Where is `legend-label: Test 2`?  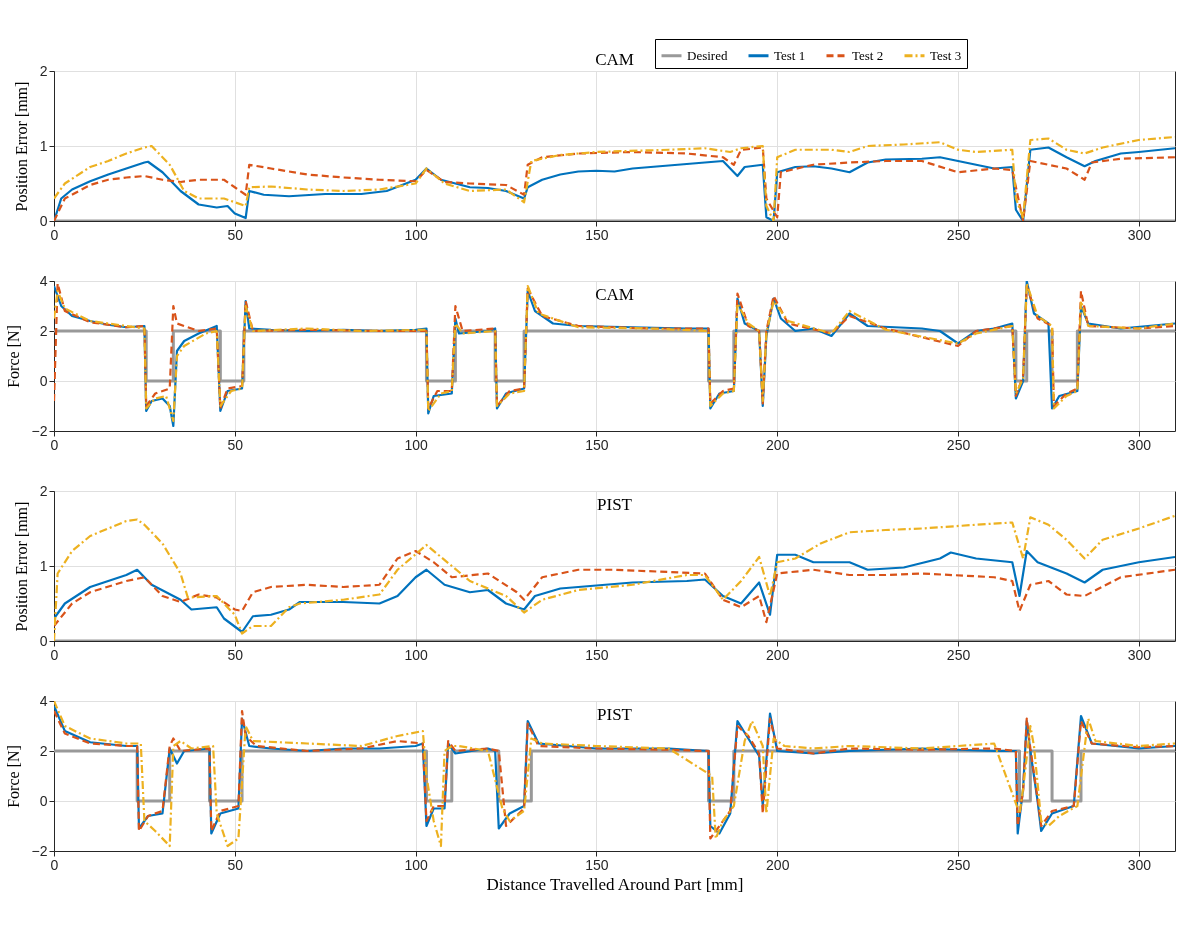 legend-label: Test 2 is located at coordinates (868, 55).